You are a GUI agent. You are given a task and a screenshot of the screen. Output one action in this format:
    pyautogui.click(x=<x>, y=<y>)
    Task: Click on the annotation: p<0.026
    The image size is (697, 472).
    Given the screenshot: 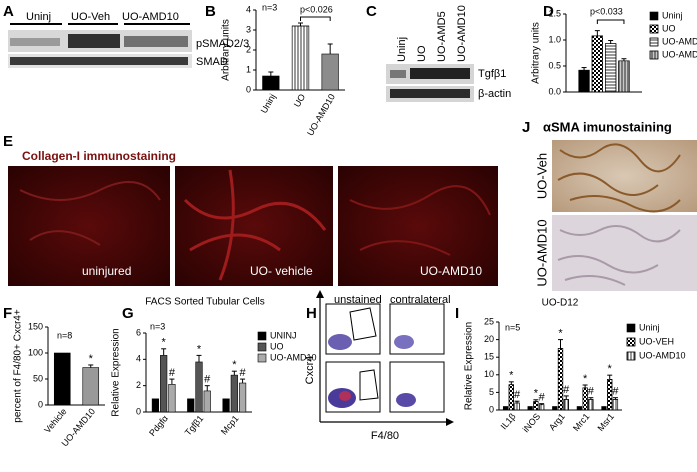 What is the action you would take?
    pyautogui.click(x=316, y=9)
    